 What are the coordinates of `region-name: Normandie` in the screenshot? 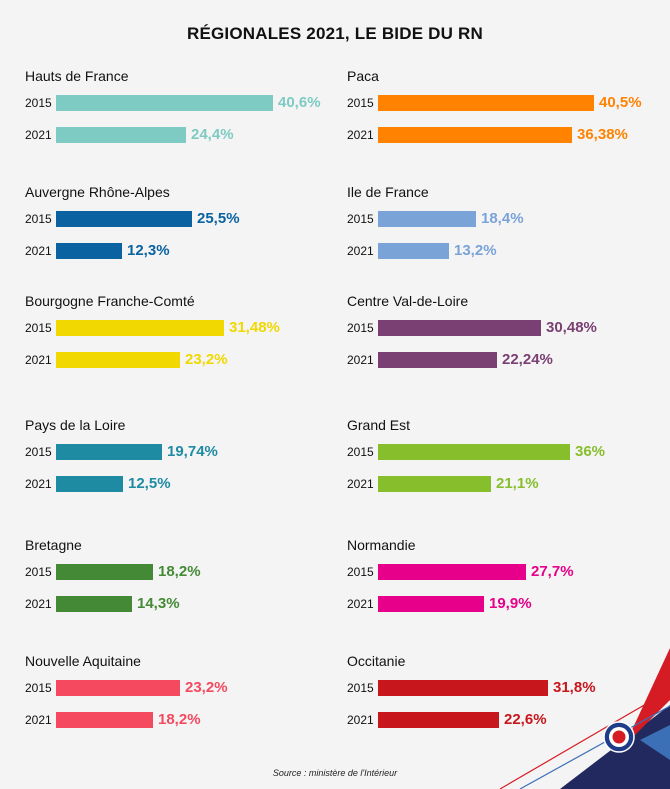 It's located at (381, 545).